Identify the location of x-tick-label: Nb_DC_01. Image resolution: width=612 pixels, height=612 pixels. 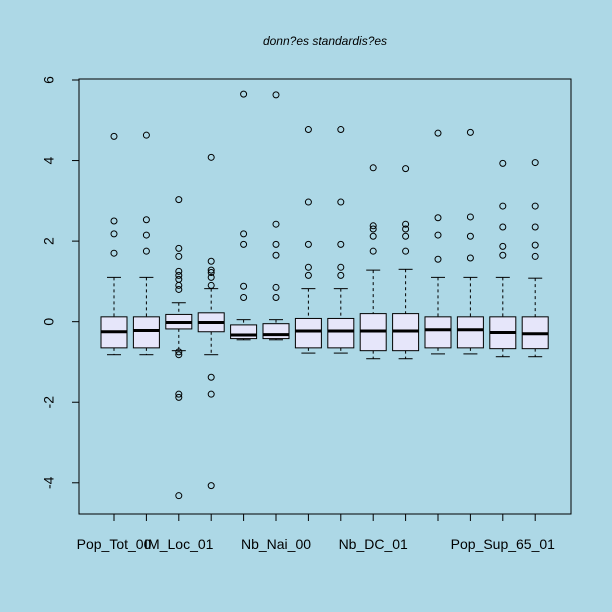
(373, 544).